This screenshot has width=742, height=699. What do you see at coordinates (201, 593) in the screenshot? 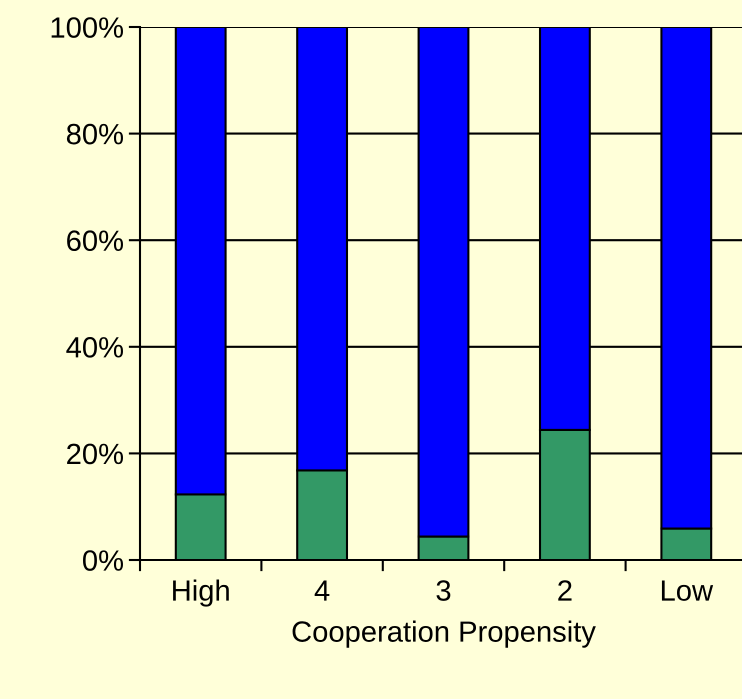
I see `x-tick-label: High` at bounding box center [201, 593].